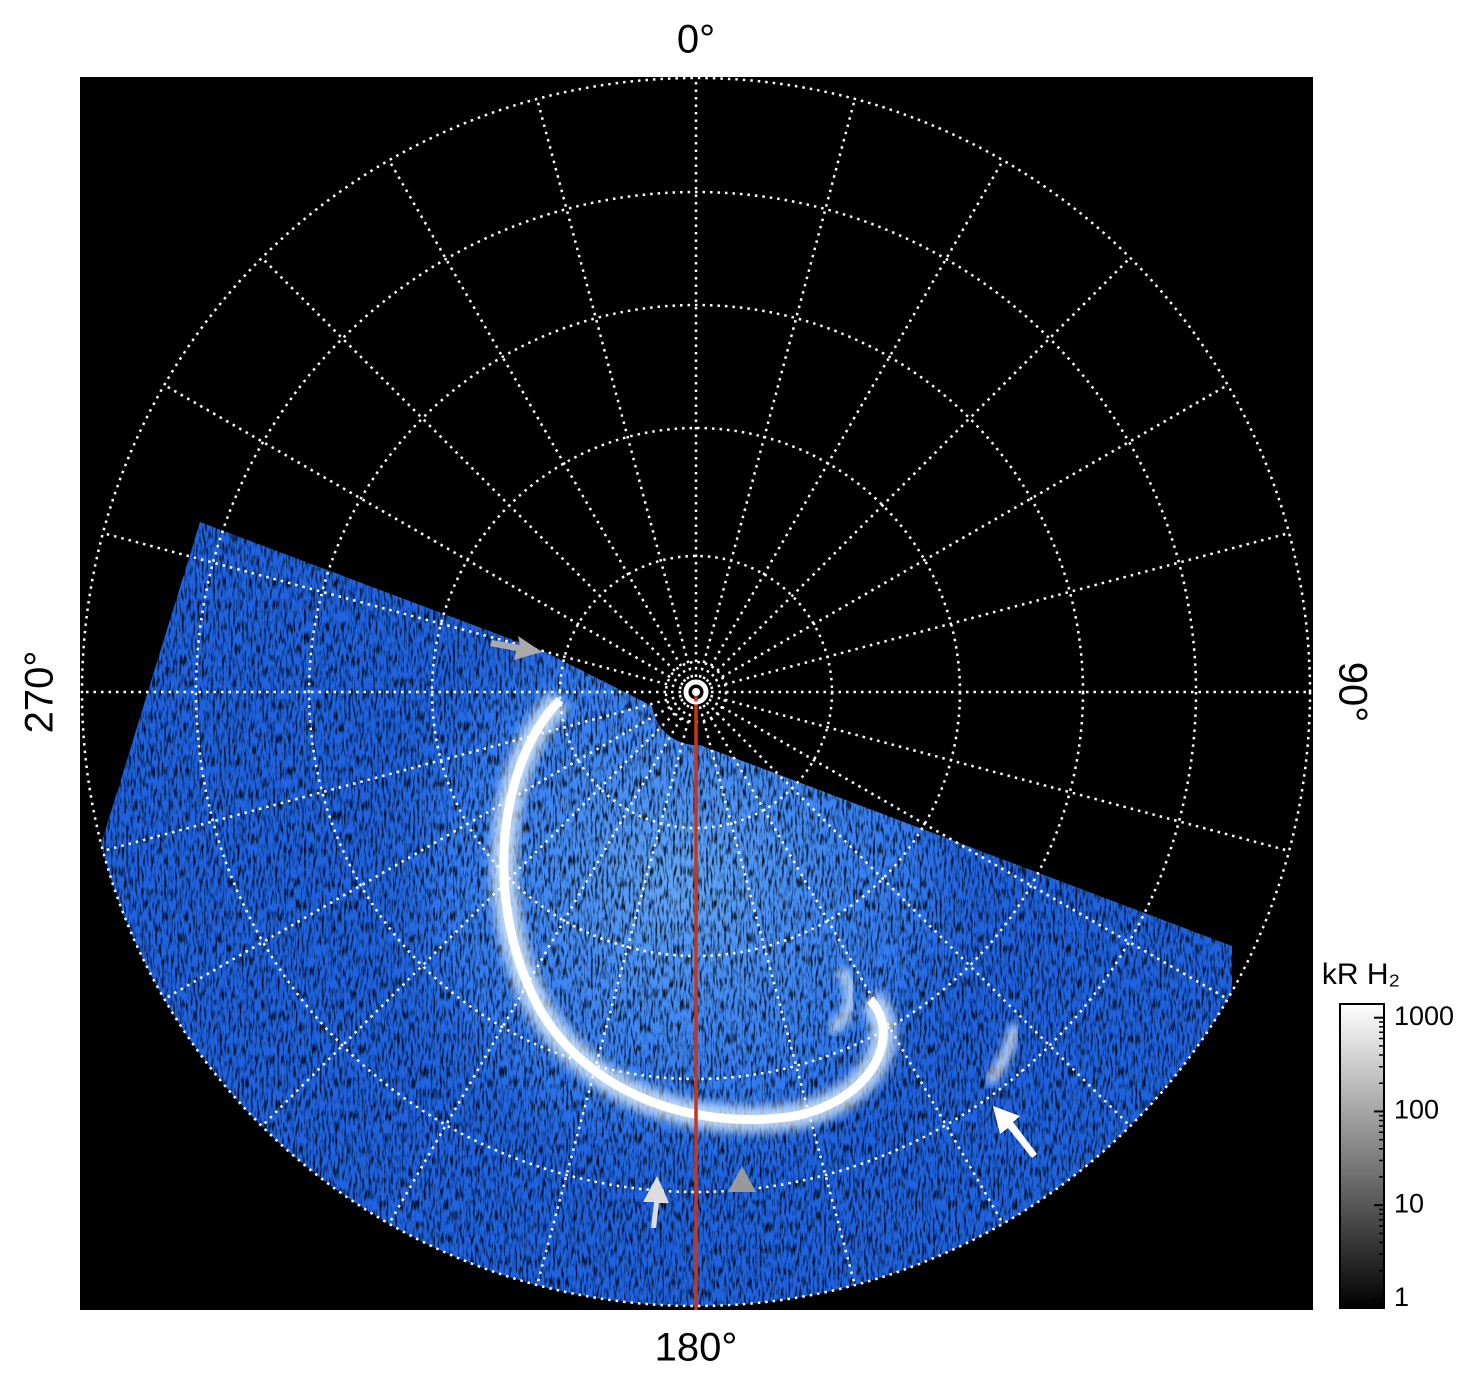  Describe the element at coordinates (1396, 1156) in the screenshot. I see `colorbar: 1 10 100 1000` at that location.